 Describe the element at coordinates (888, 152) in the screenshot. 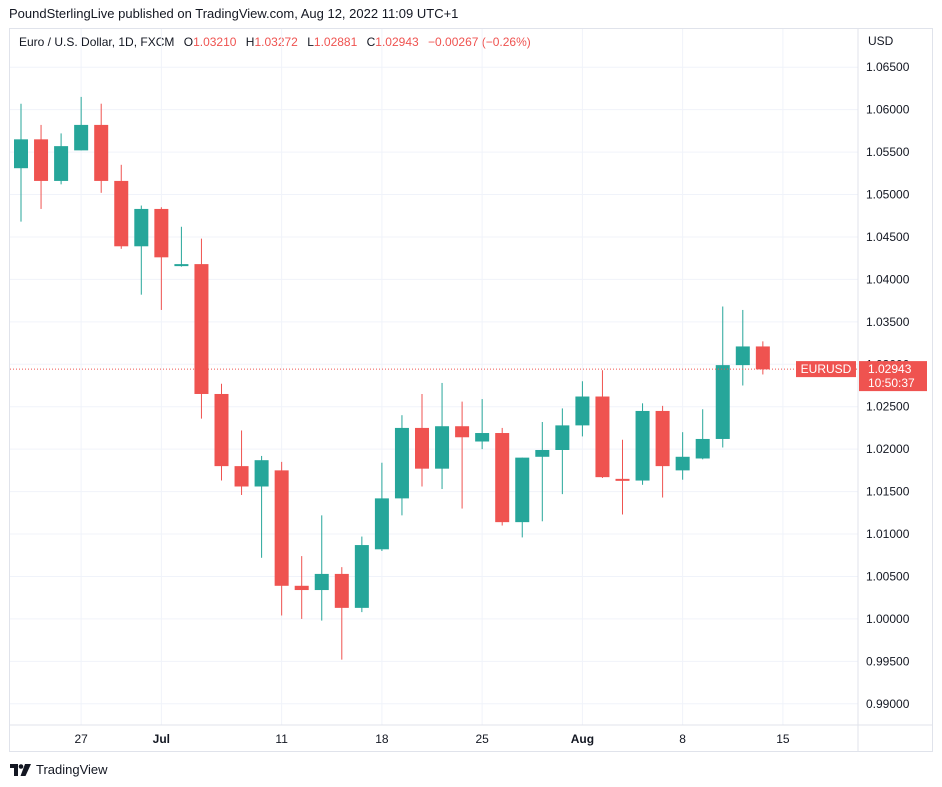

I see `price-tick-label: 1.05500` at that location.